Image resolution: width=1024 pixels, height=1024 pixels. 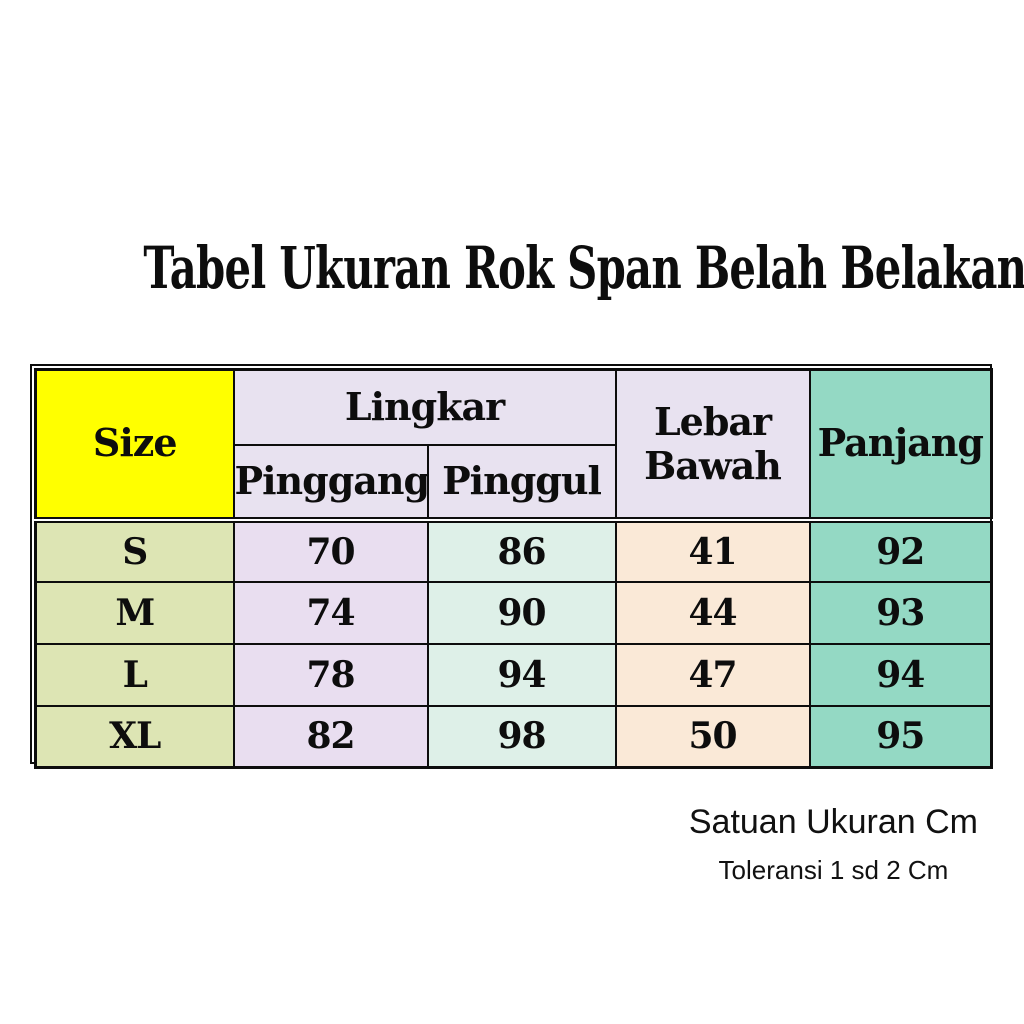 What do you see at coordinates (900, 736) in the screenshot?
I see `cell-panjang: 95` at bounding box center [900, 736].